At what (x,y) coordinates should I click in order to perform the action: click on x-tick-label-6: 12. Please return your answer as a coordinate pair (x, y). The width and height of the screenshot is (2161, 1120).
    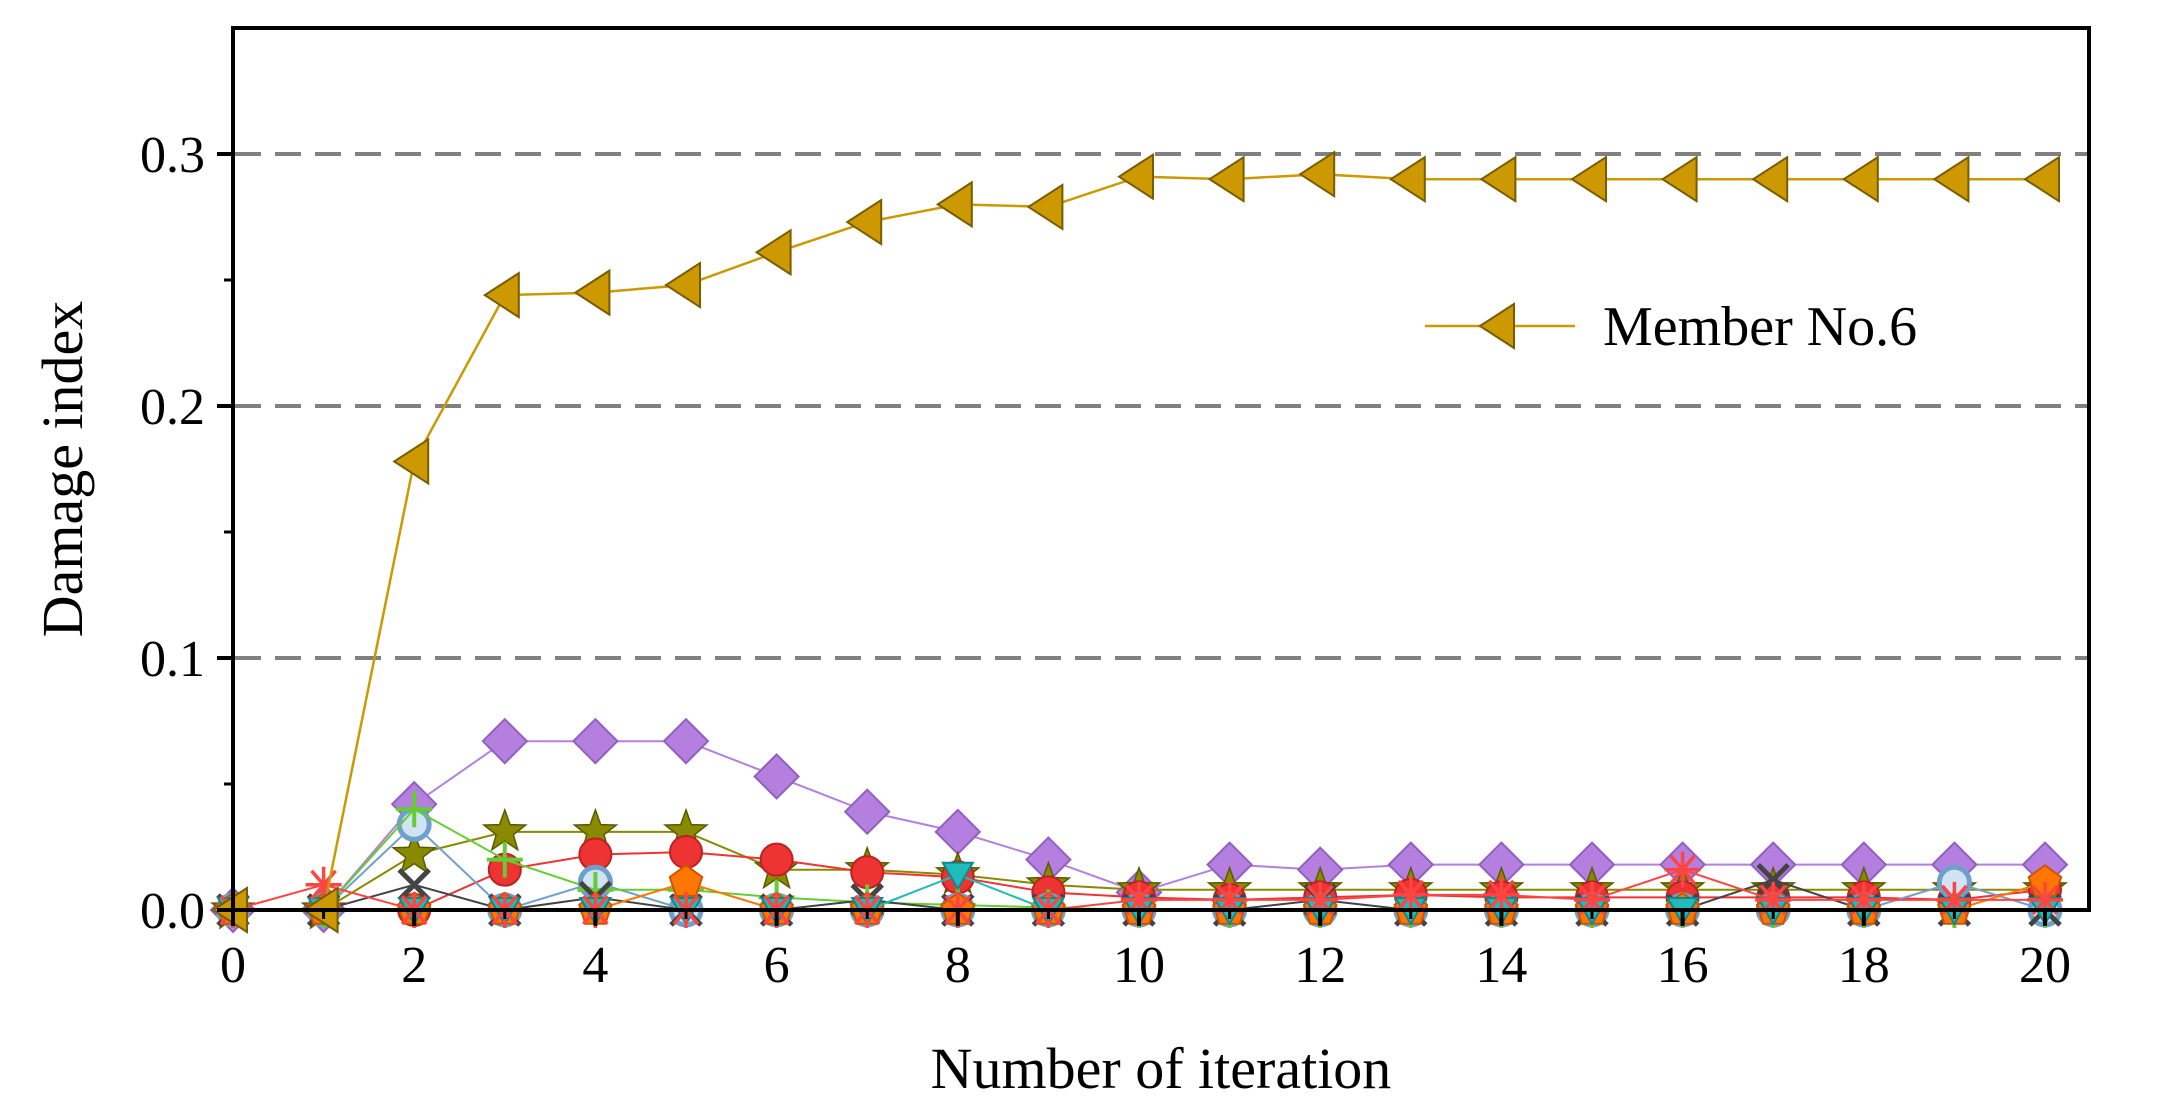
    Looking at the image, I should click on (1320, 965).